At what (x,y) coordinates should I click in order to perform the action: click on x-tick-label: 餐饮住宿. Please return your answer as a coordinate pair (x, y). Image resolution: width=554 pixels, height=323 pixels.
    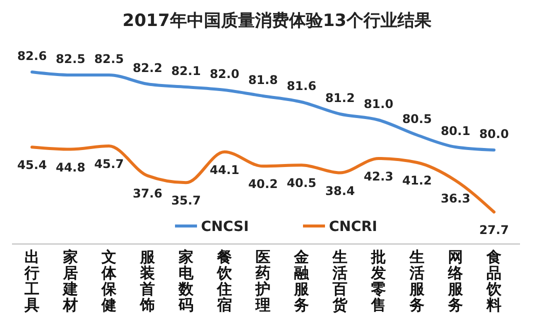
    Looking at the image, I should click on (224, 281).